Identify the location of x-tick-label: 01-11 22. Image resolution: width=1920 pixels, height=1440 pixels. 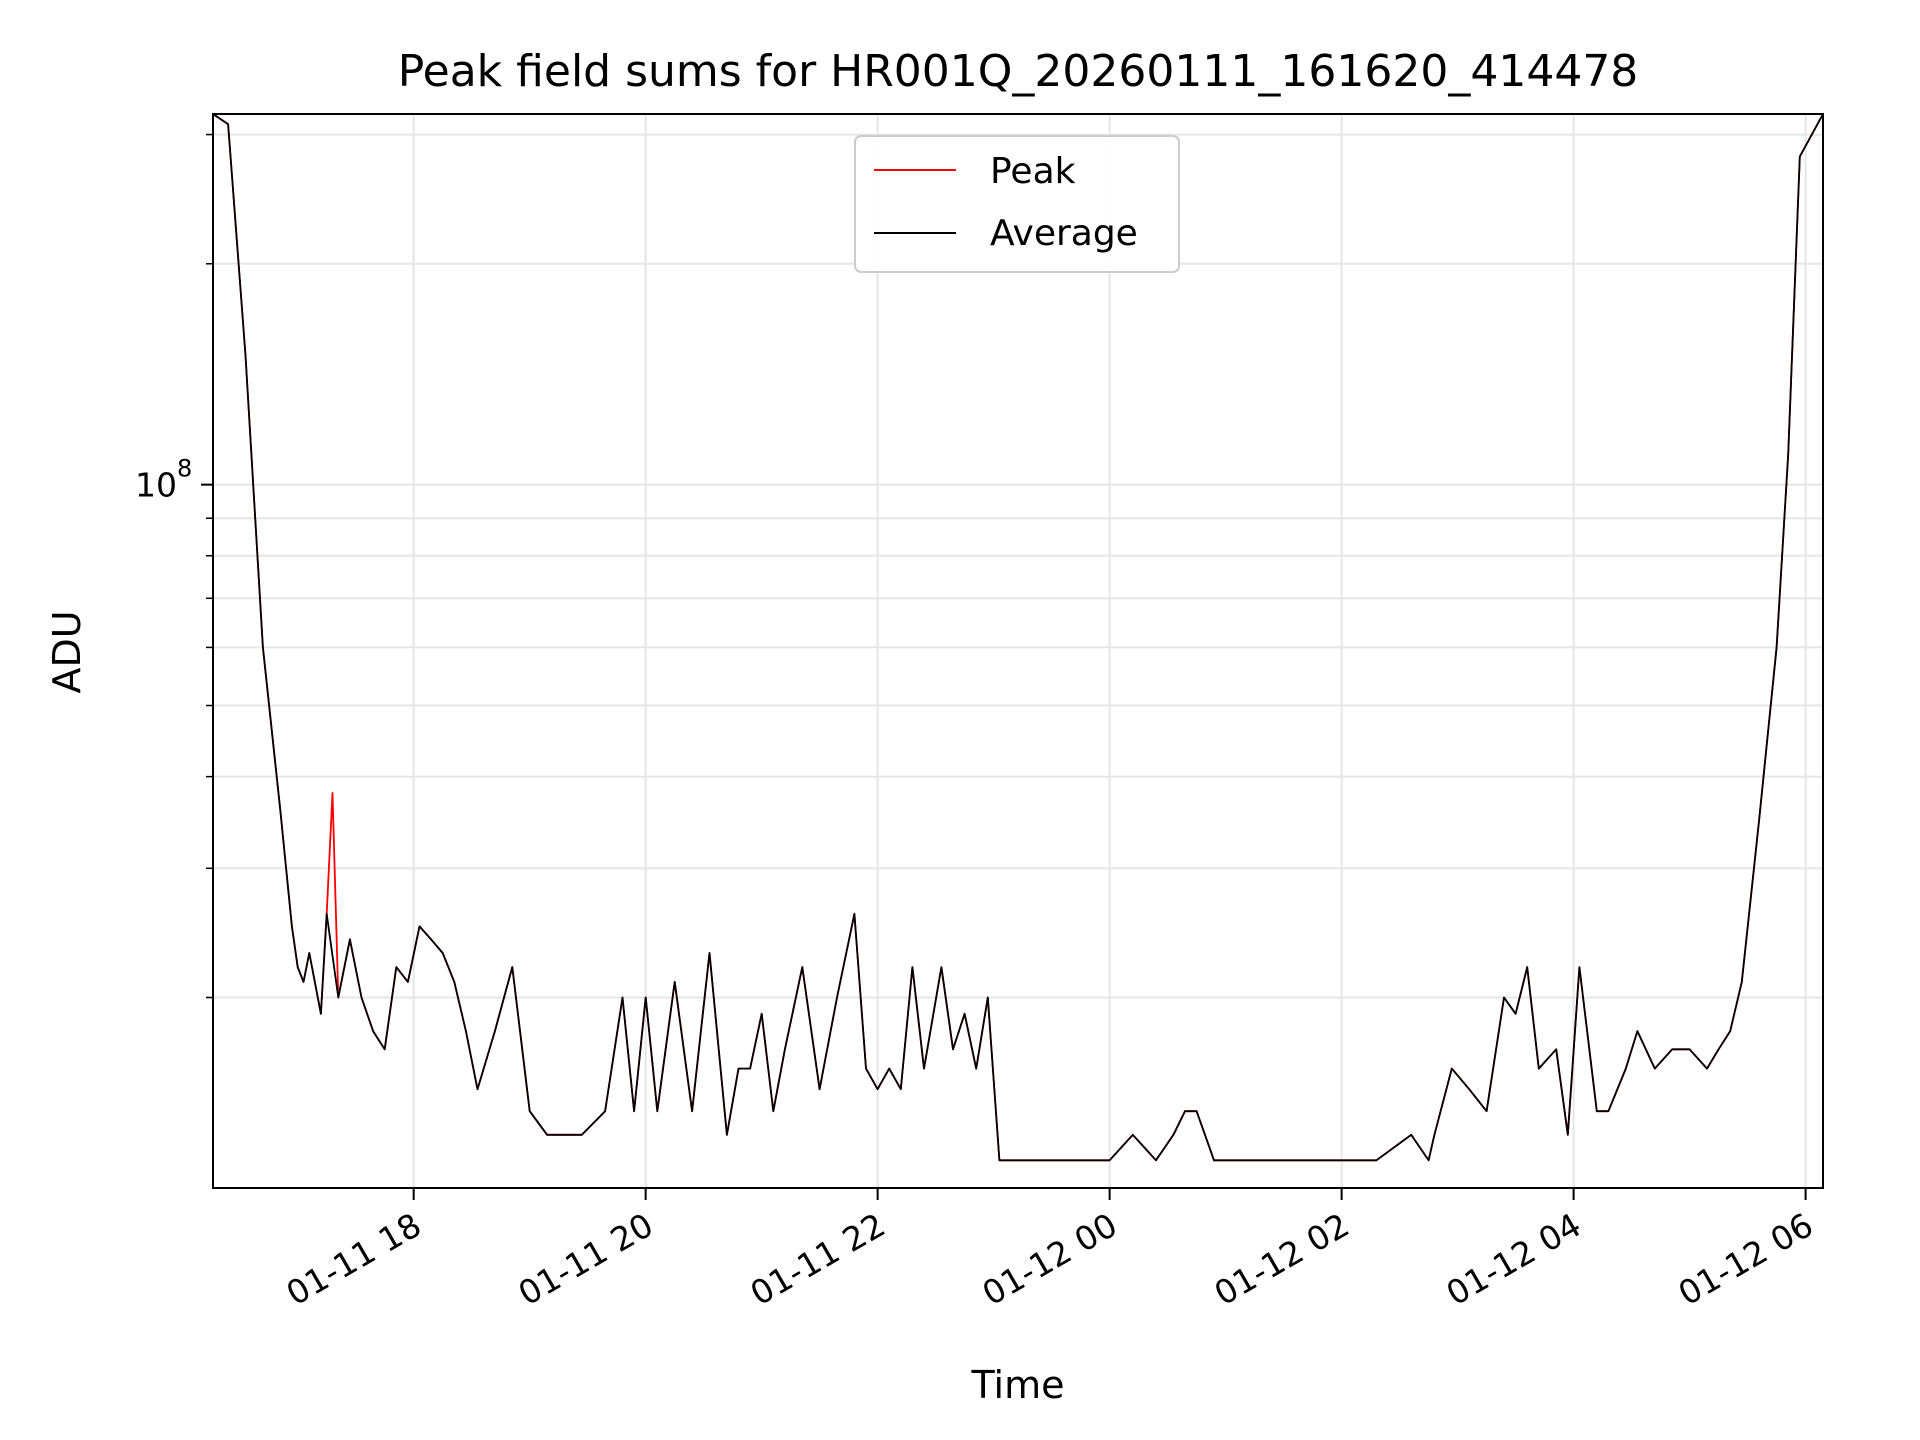
(818, 1259).